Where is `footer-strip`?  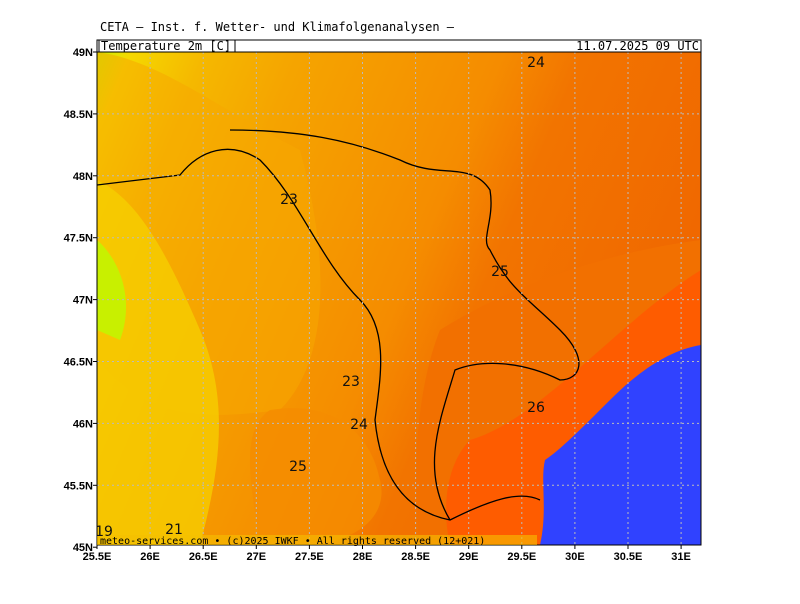
footer-strip is located at coordinates (317, 540).